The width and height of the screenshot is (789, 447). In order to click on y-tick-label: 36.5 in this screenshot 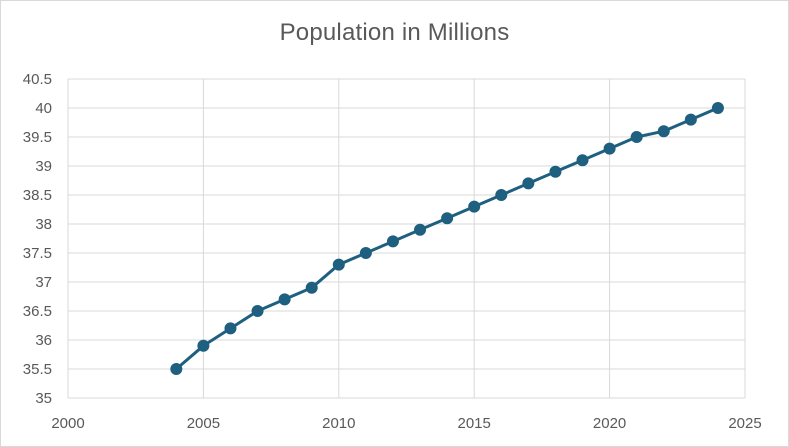, I will do `click(37, 311)`.